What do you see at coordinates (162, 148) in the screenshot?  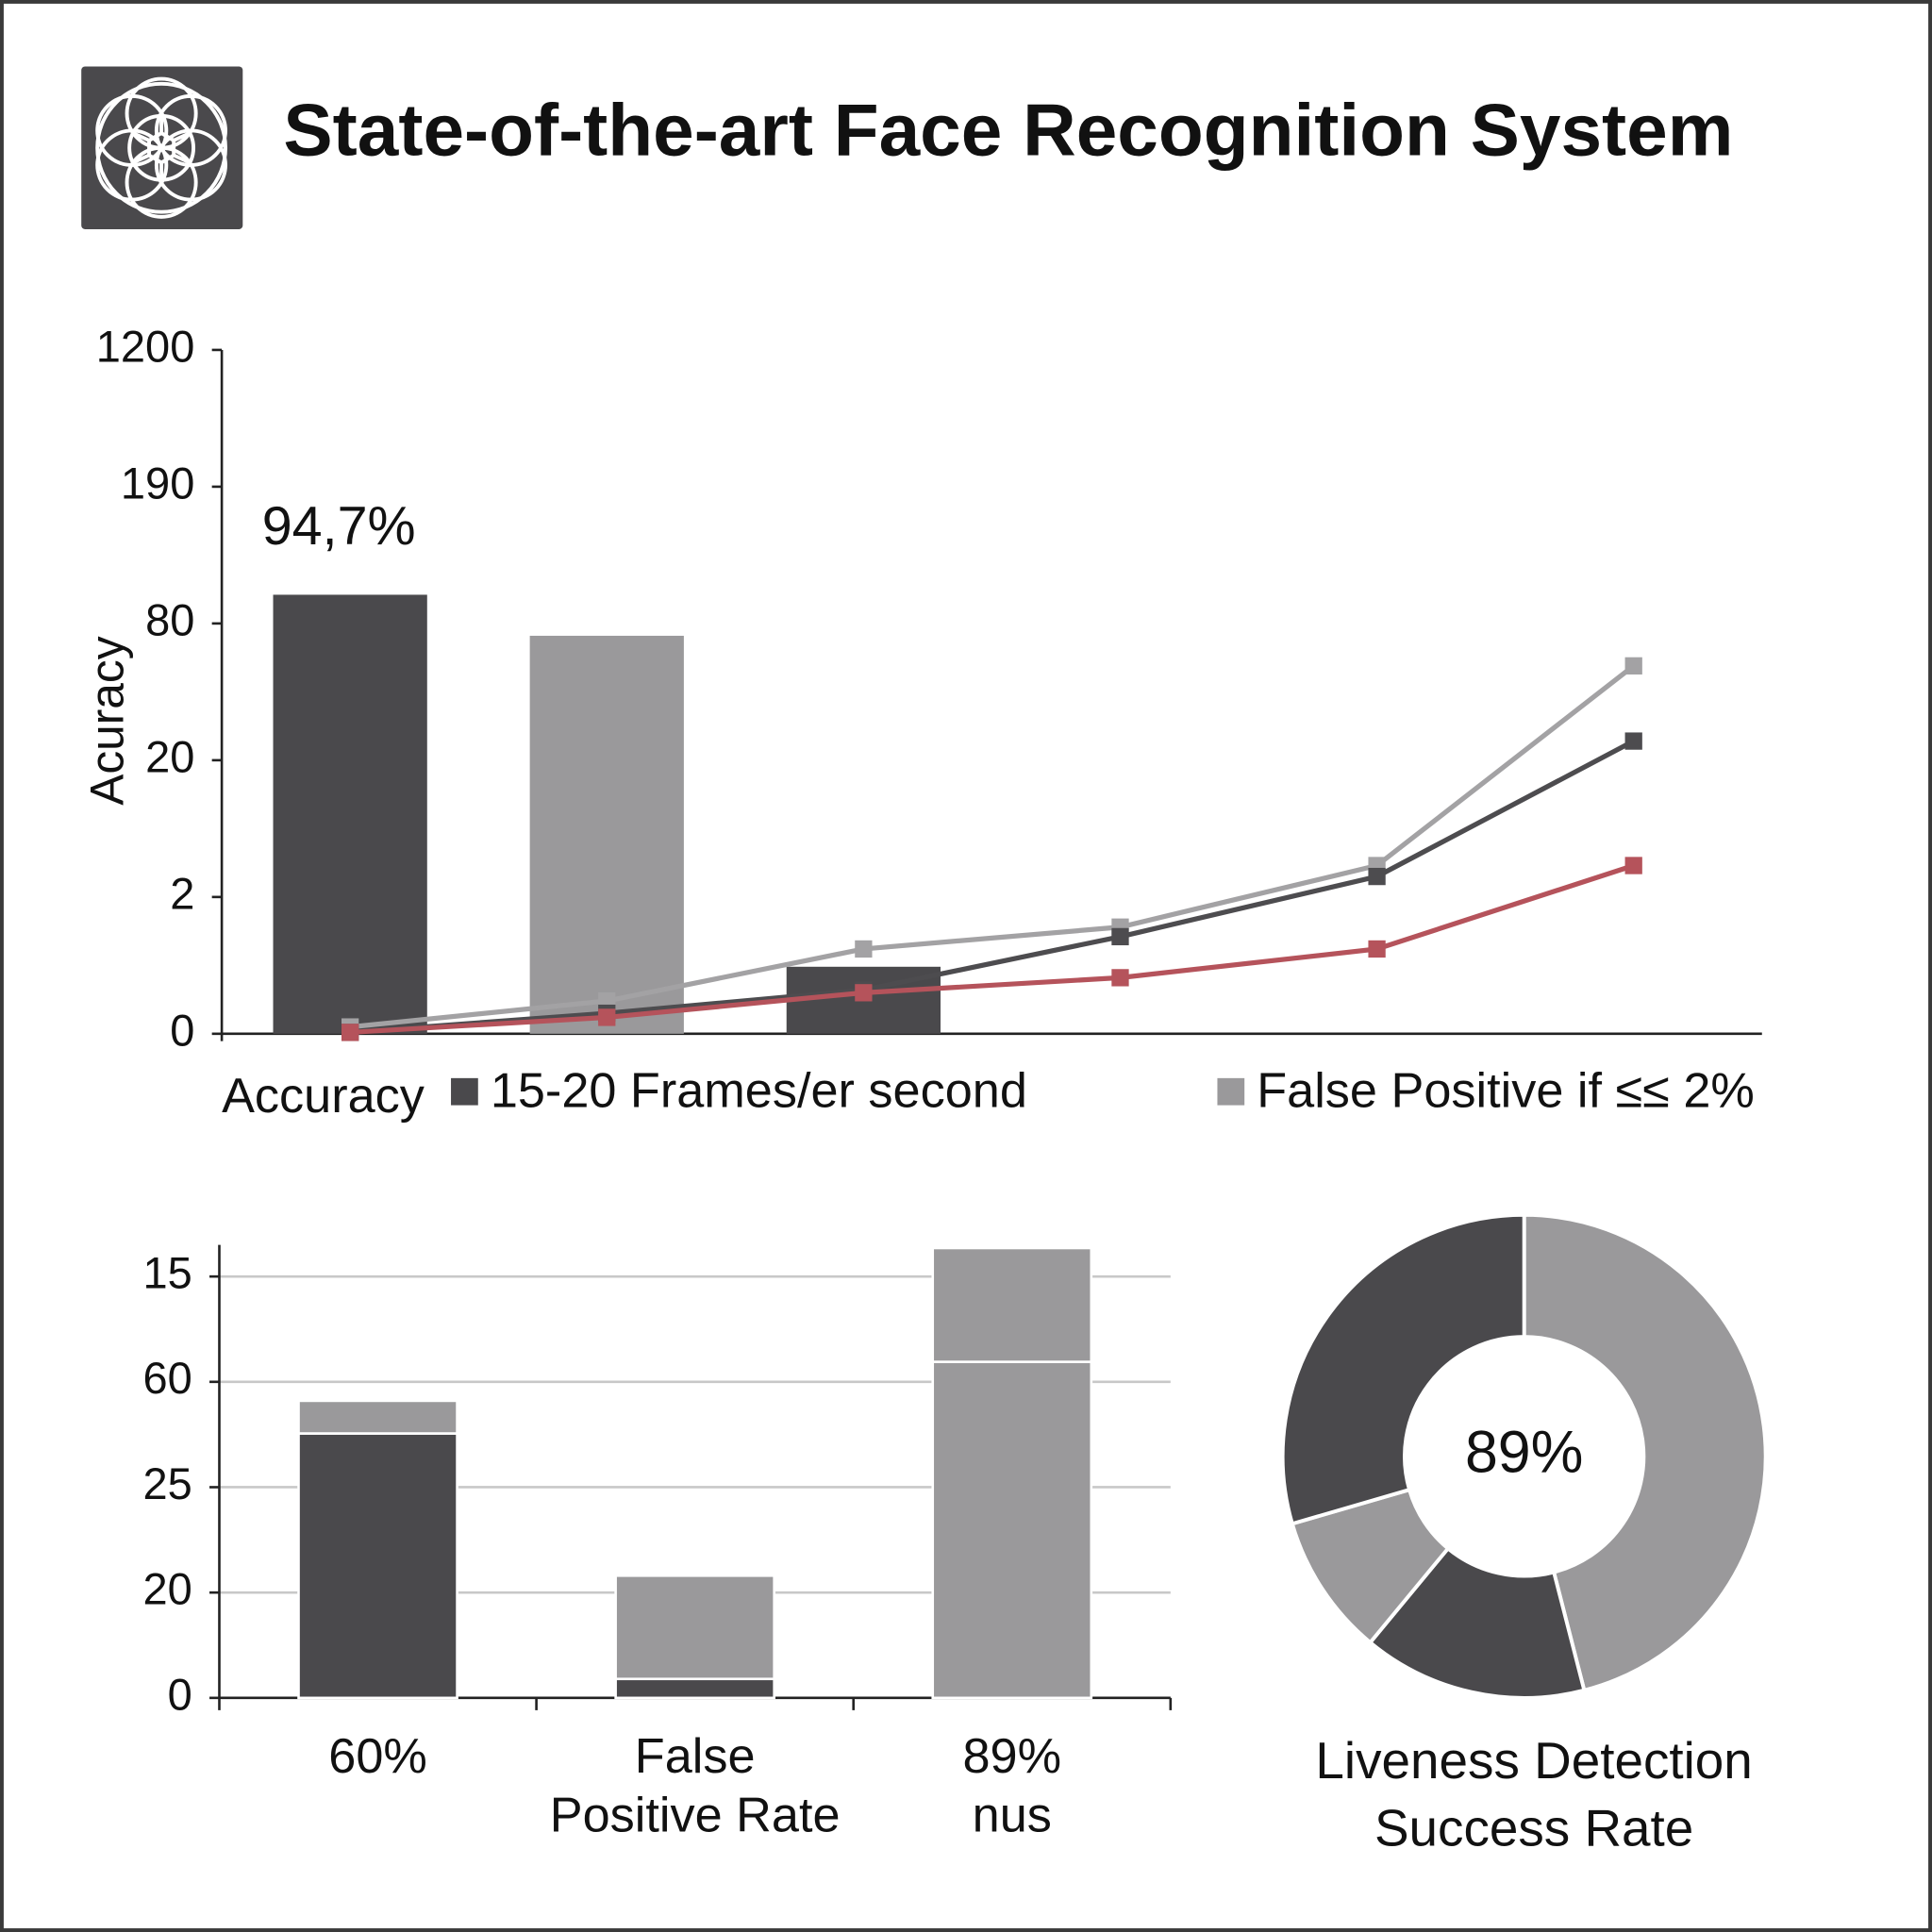 I see `logo` at bounding box center [162, 148].